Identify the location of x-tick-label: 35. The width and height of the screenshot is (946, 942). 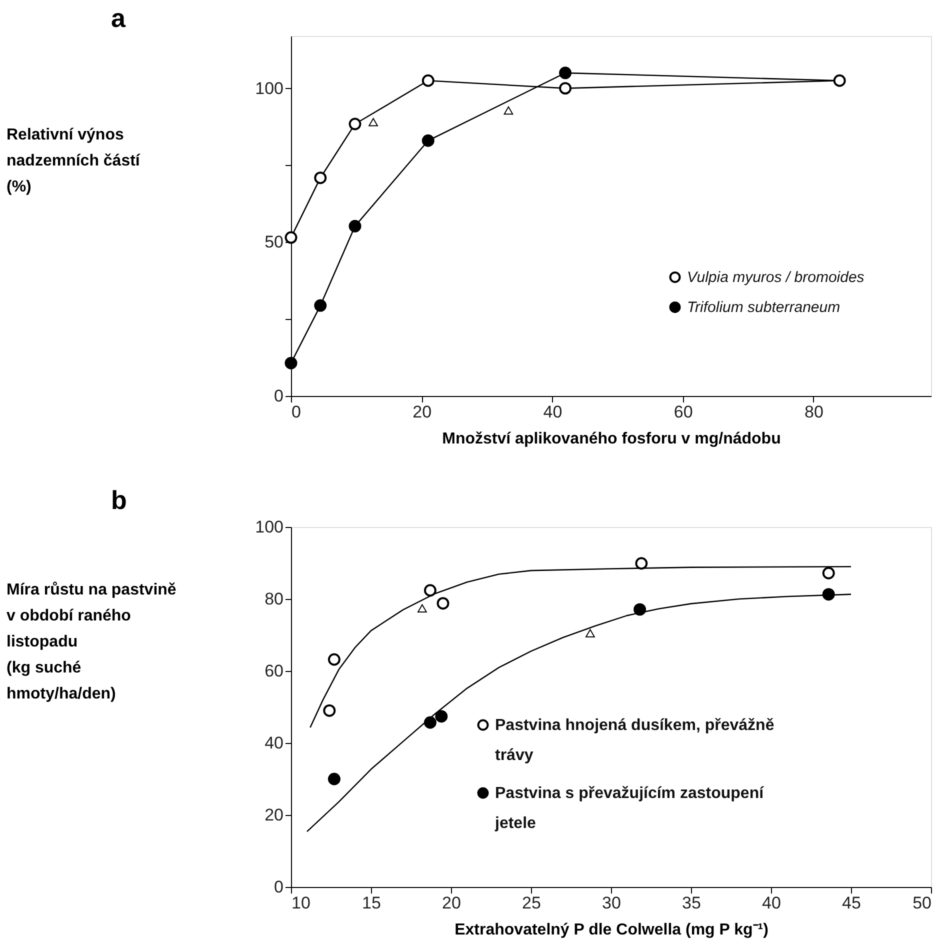
(691, 903).